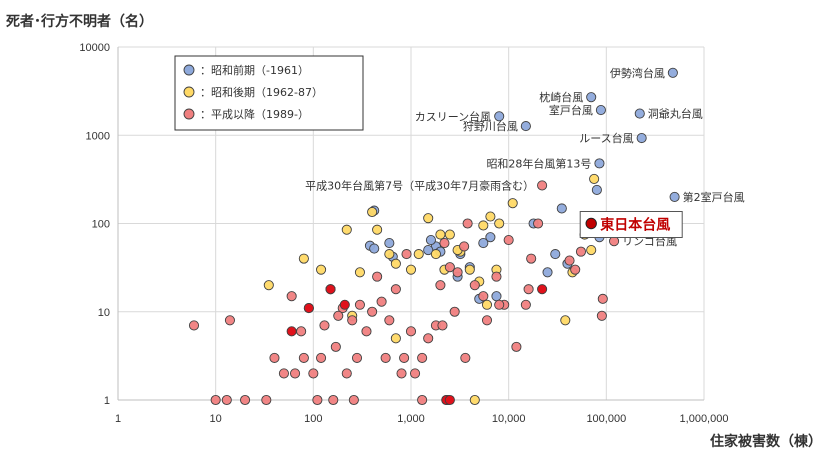 The image size is (834, 458). I want to click on x-tick-label: 10,000, so click(509, 419).